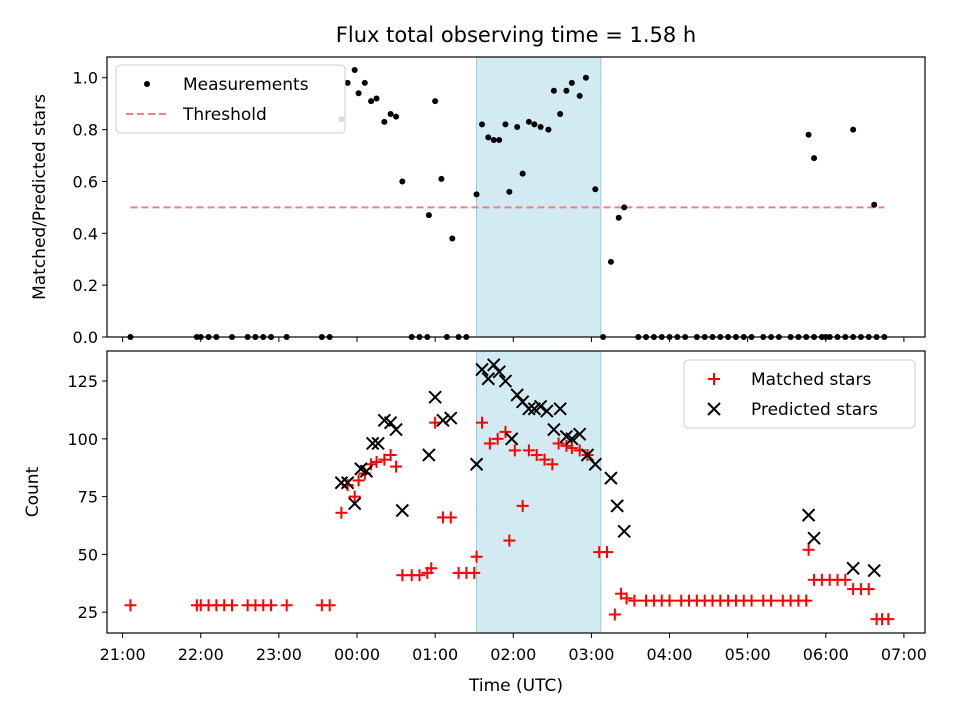  Describe the element at coordinates (88, 554) in the screenshot. I see `count-y-tick-label: 50` at that location.